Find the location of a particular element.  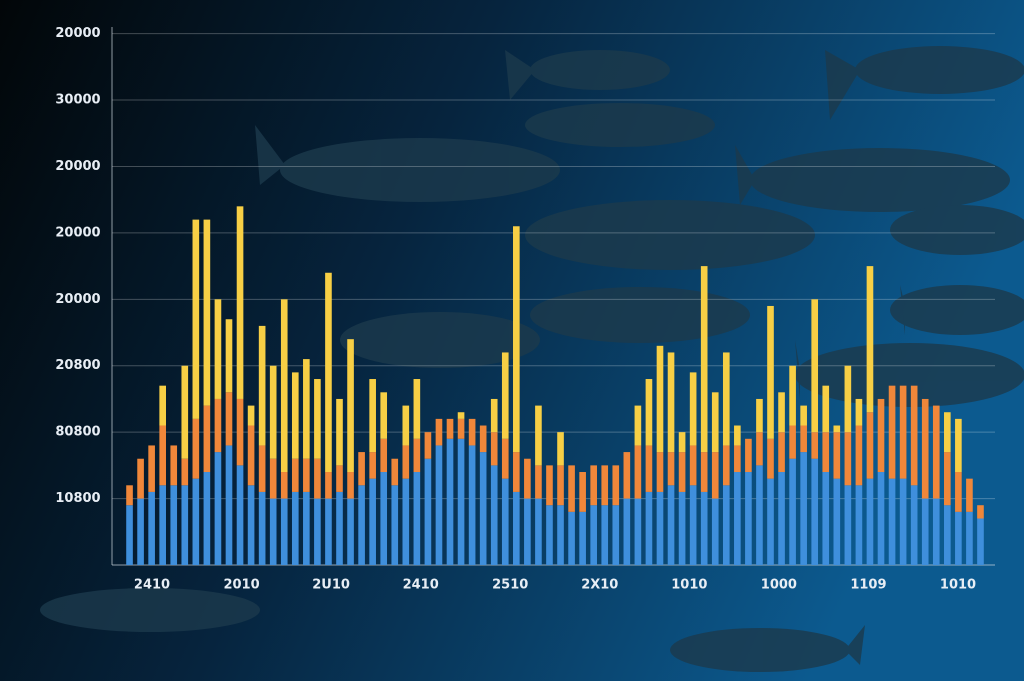

x-tick-label: 2510 is located at coordinates (510, 585).